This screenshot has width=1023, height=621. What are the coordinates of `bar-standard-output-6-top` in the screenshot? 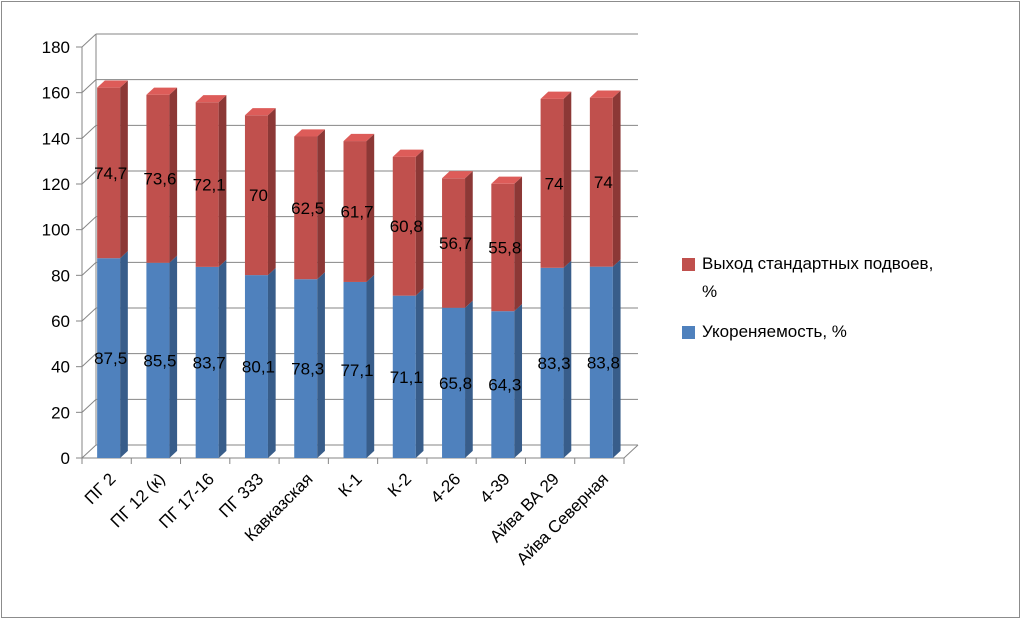 It's located at (408, 153).